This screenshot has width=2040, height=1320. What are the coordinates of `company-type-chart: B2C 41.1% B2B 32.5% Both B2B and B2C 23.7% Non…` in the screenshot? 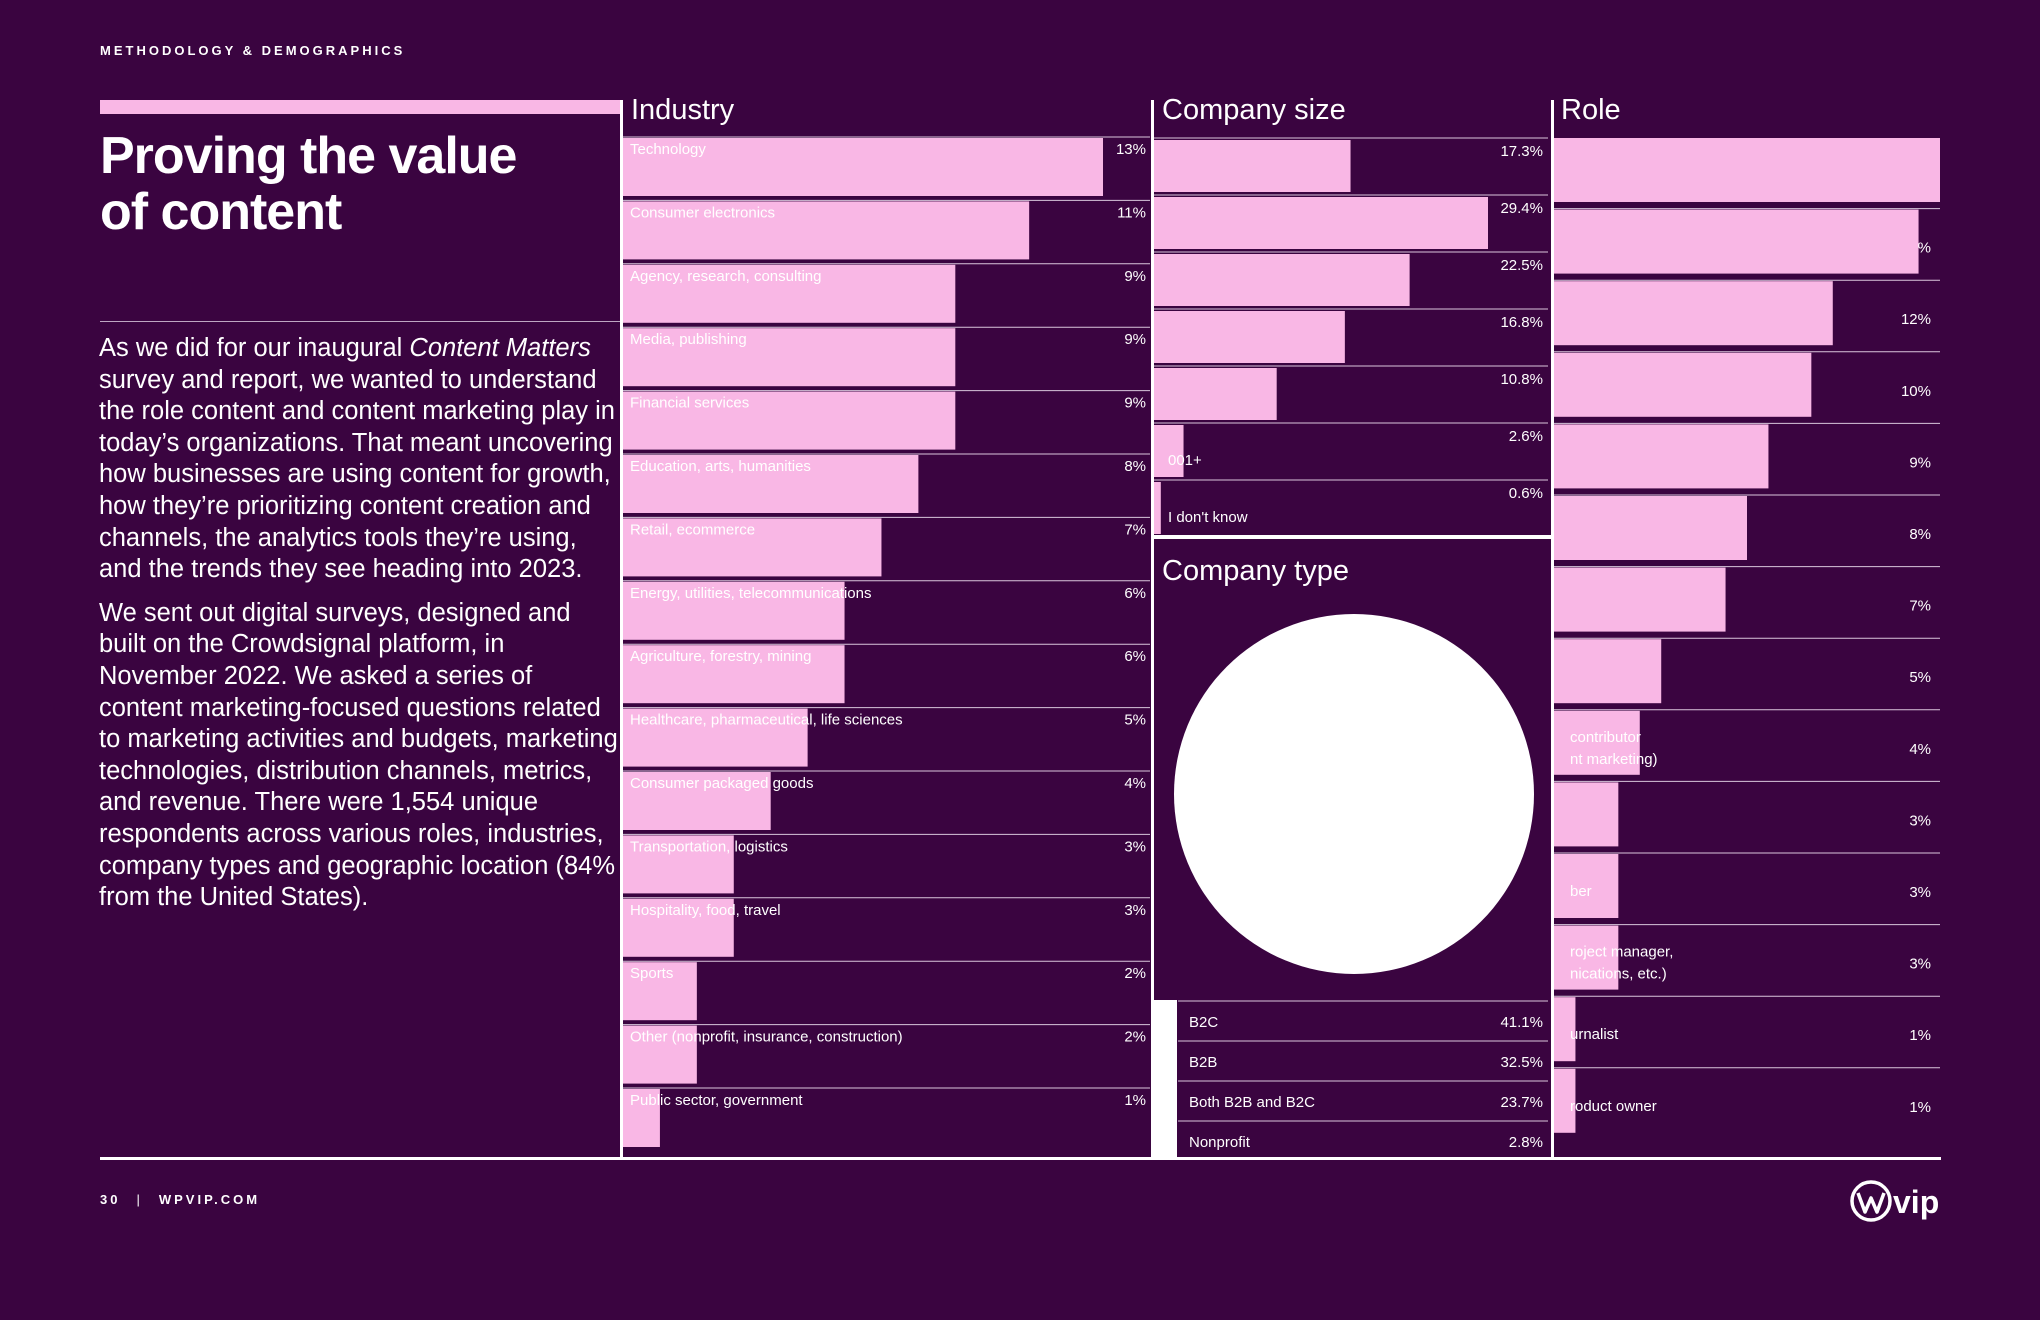 It's located at (1351, 885).